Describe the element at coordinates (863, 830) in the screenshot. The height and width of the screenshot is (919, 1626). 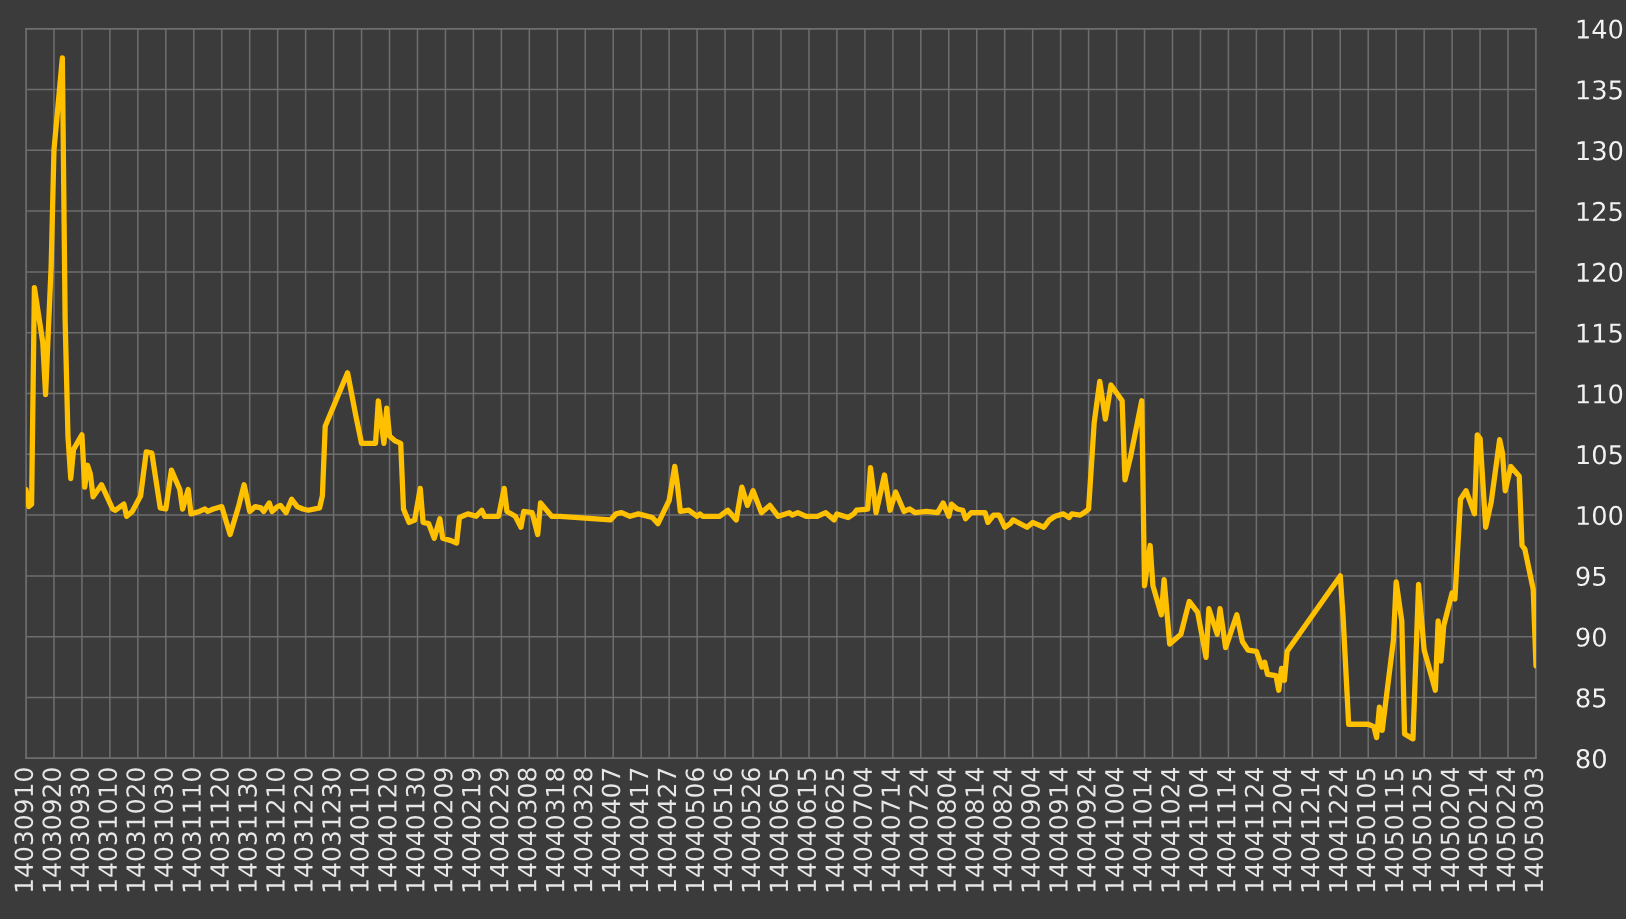
I see `x-tick-label: 14040704` at that location.